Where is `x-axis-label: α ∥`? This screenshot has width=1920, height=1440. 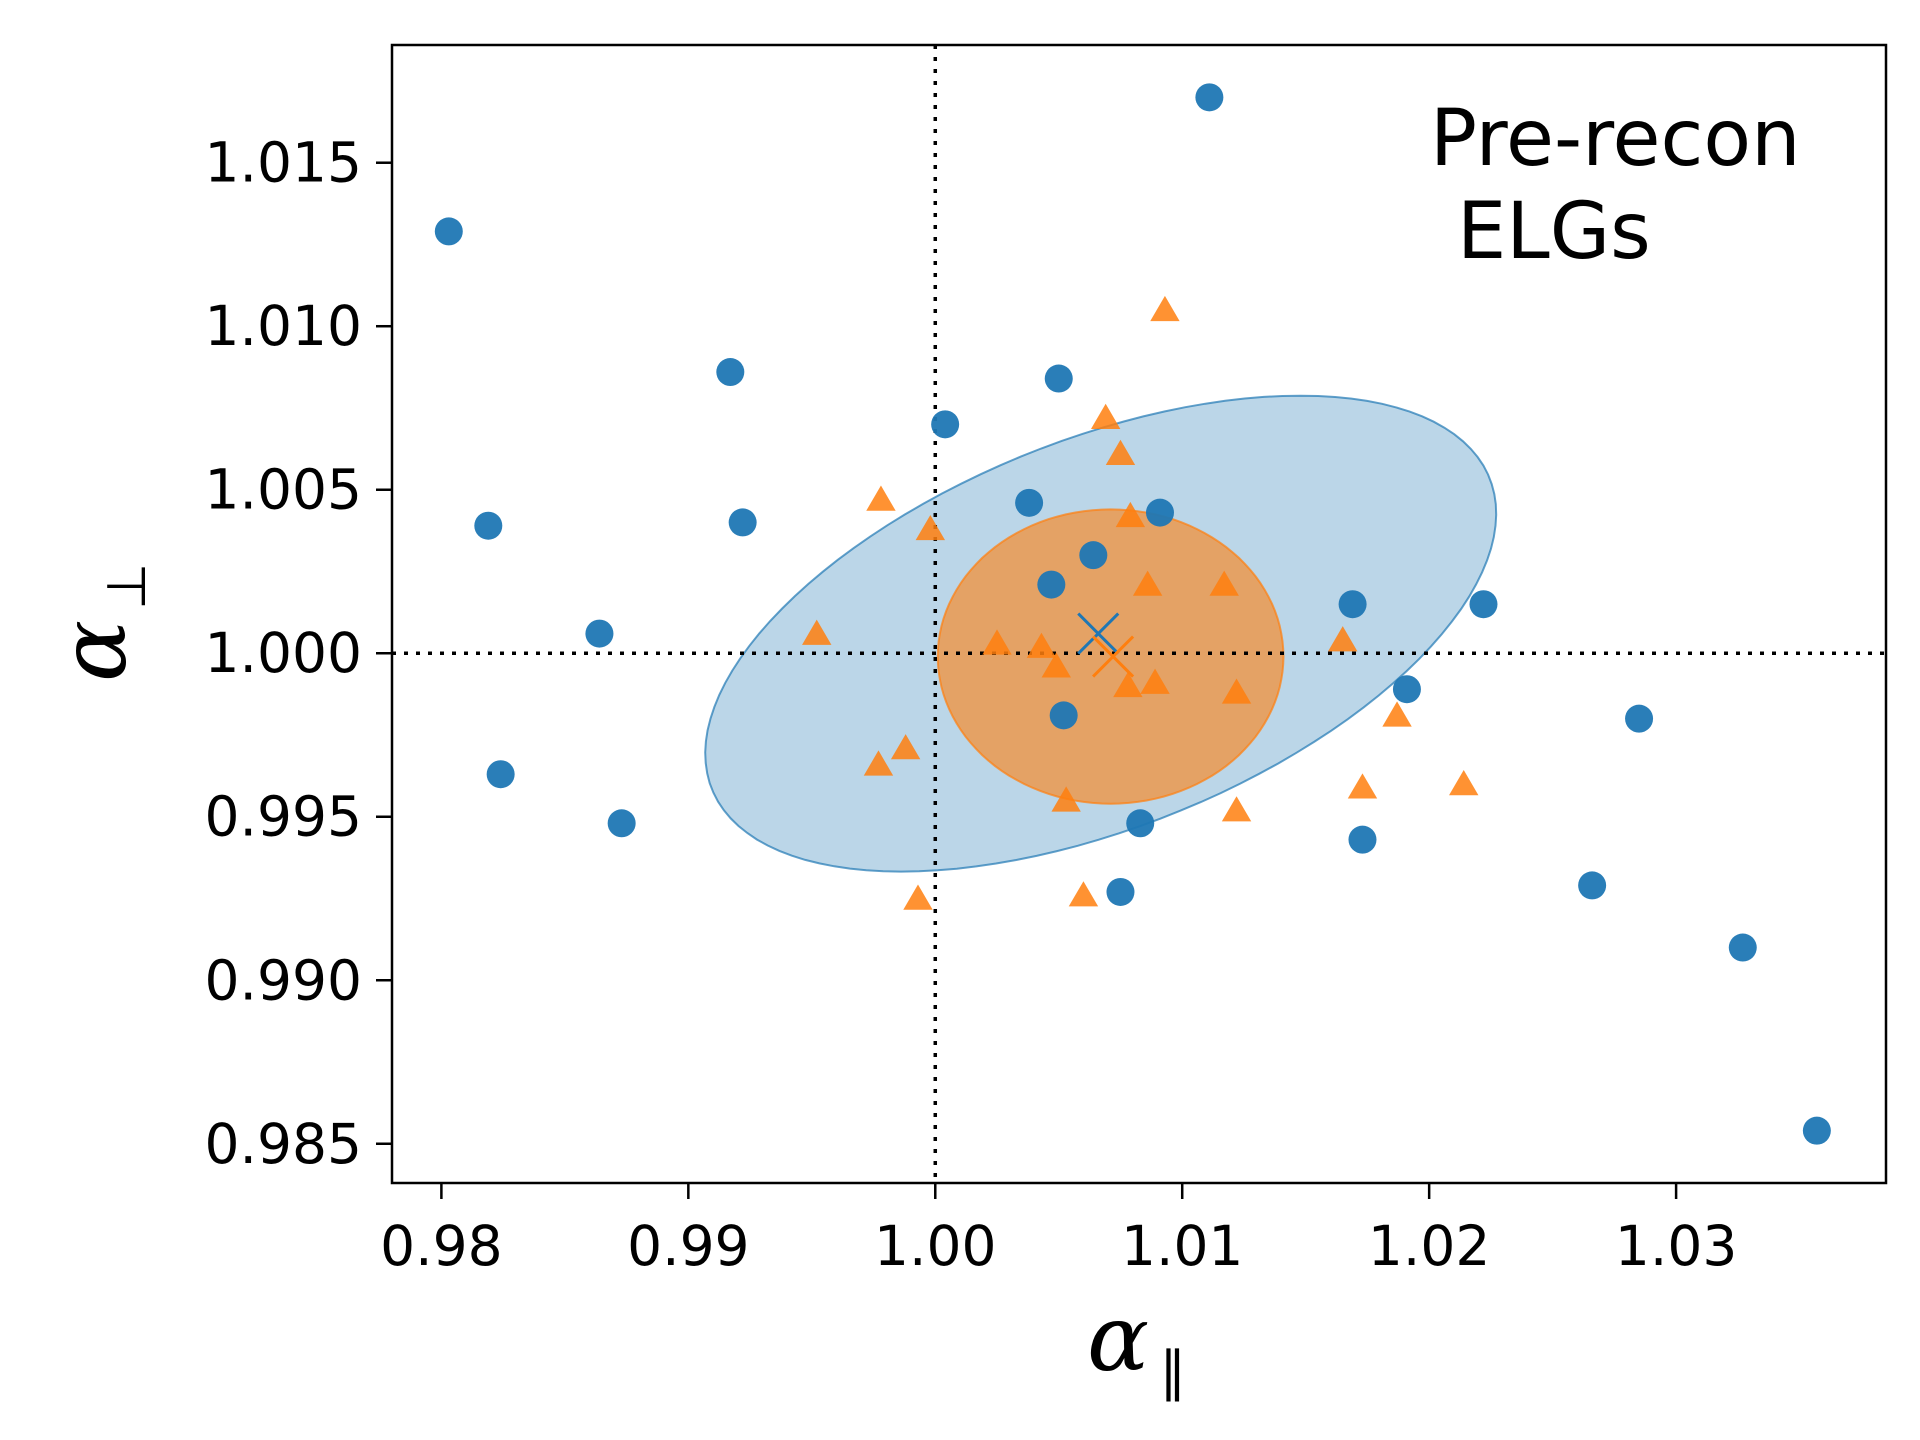
x-axis-label: α ∥ is located at coordinates (1136, 1344).